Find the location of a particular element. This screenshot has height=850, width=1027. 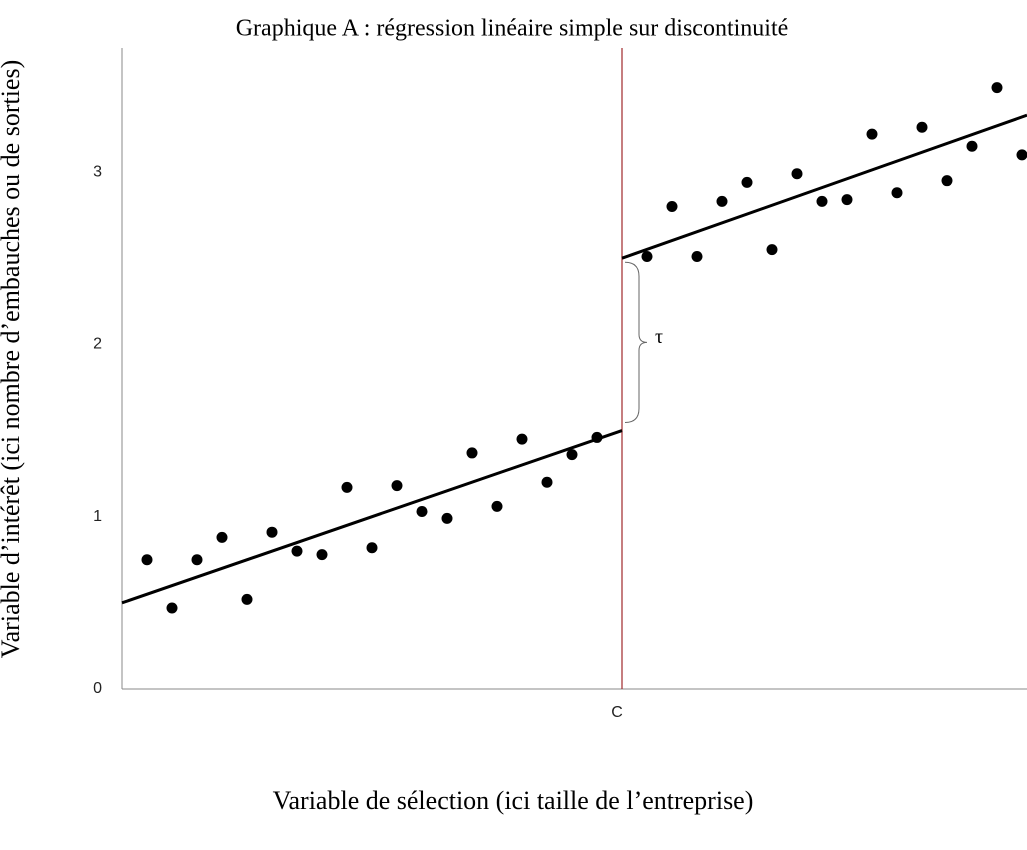

y-tick-label: 1 is located at coordinates (97, 516).